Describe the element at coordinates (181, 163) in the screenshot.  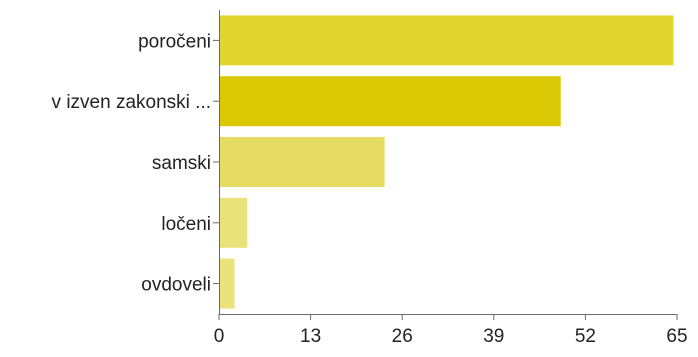
I see `category-label: samski` at that location.